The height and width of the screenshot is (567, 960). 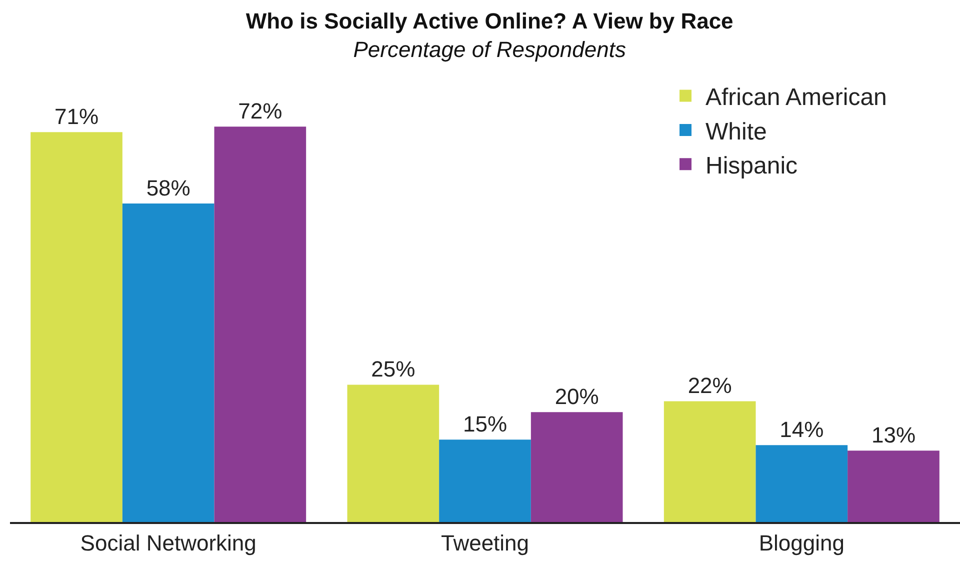 I want to click on x-tick-label: Social Networking, so click(x=168, y=543).